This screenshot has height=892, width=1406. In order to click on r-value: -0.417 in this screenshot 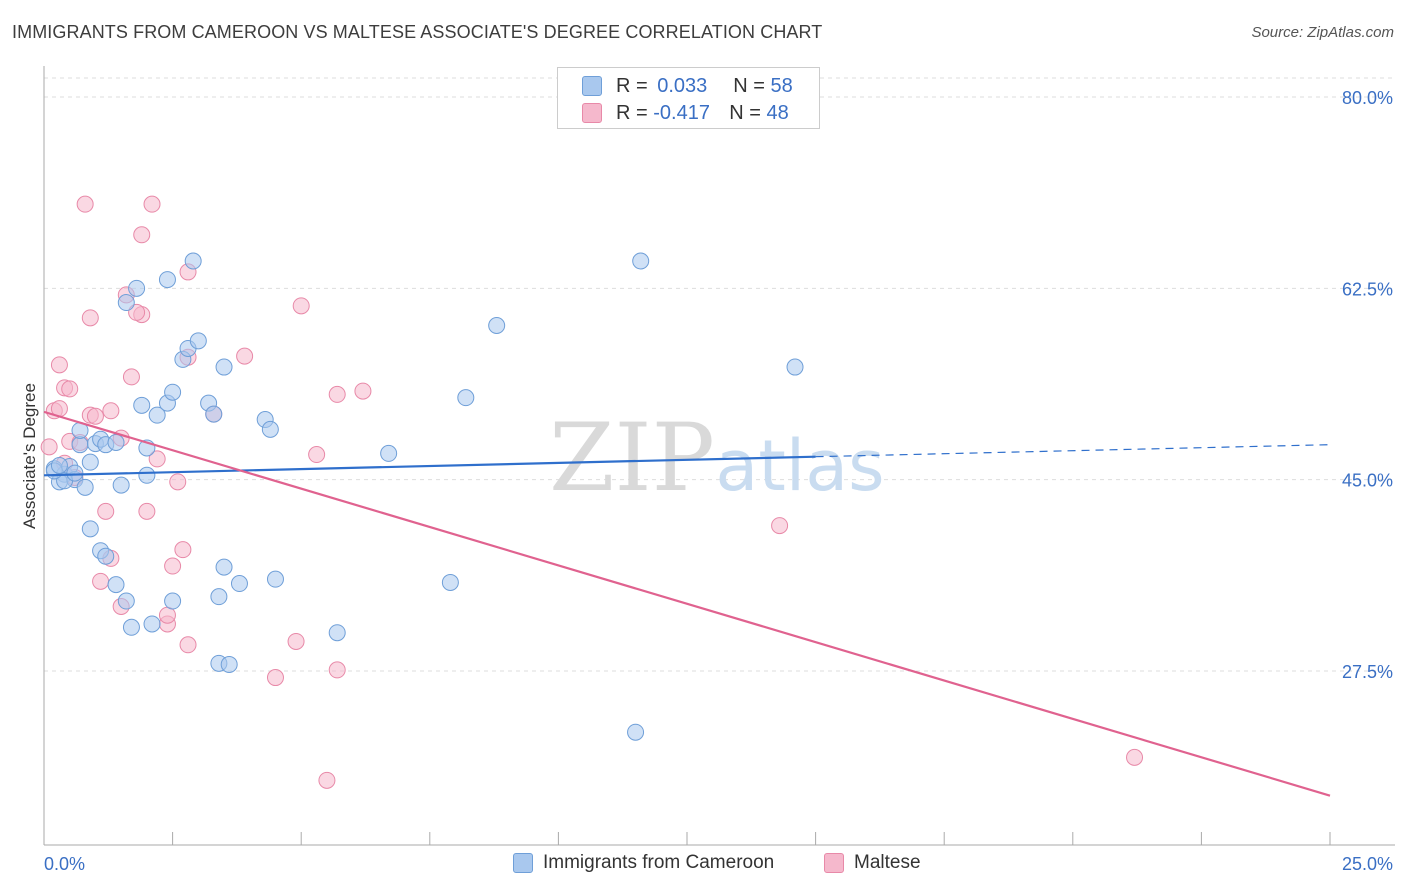, I will do `click(681, 112)`.